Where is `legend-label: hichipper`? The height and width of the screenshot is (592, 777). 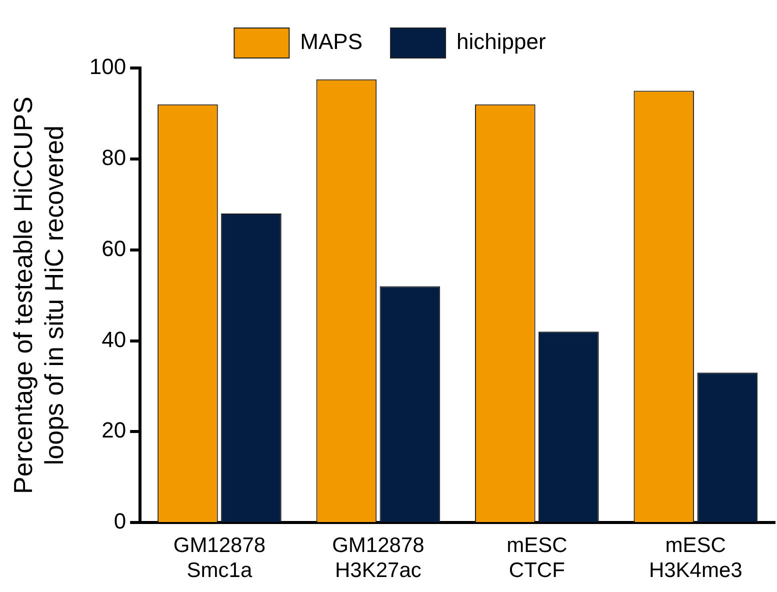 legend-label: hichipper is located at coordinates (501, 41).